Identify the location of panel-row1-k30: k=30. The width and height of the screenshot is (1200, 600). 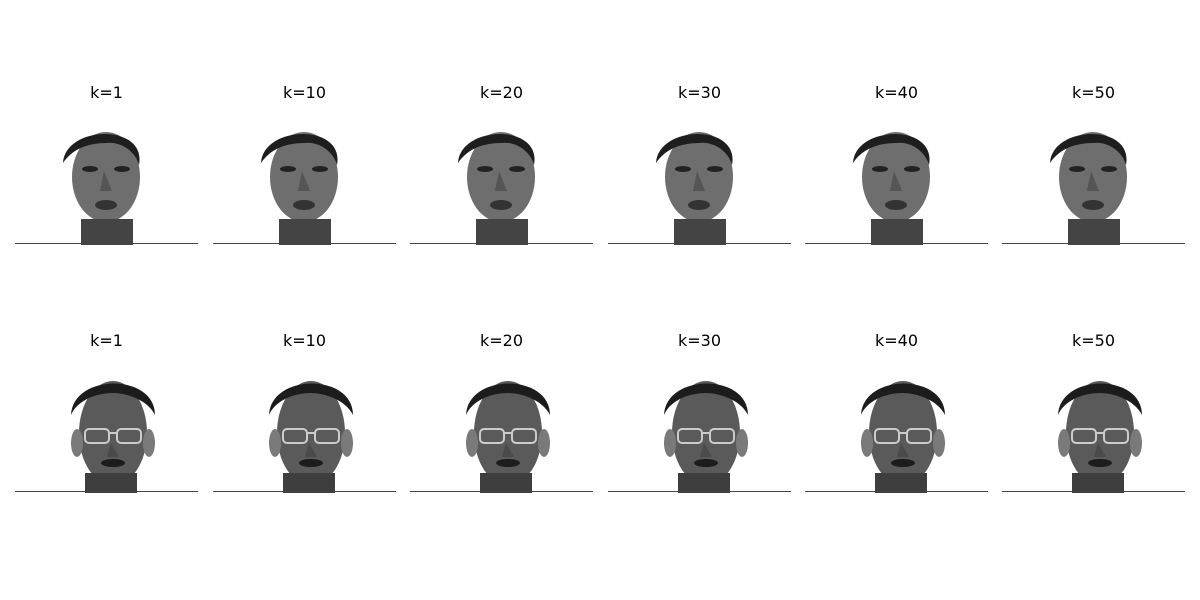
(699, 178).